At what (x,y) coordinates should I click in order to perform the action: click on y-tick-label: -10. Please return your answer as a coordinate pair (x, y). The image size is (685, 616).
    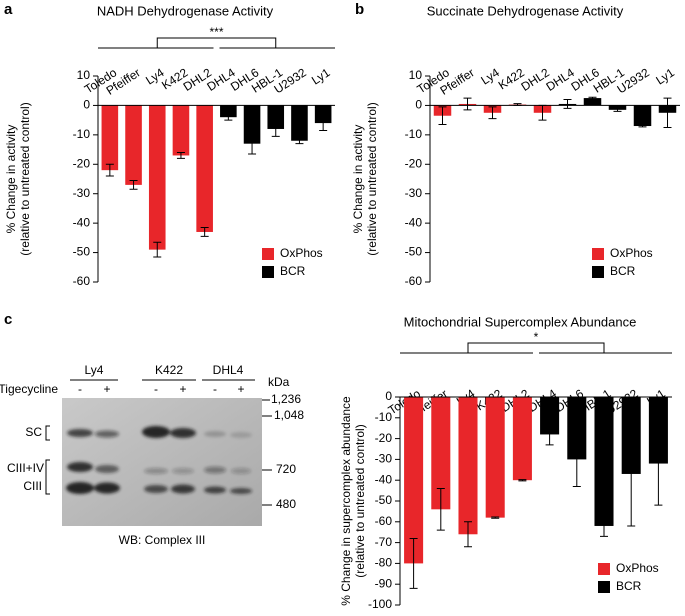
    Looking at the image, I should click on (82, 134).